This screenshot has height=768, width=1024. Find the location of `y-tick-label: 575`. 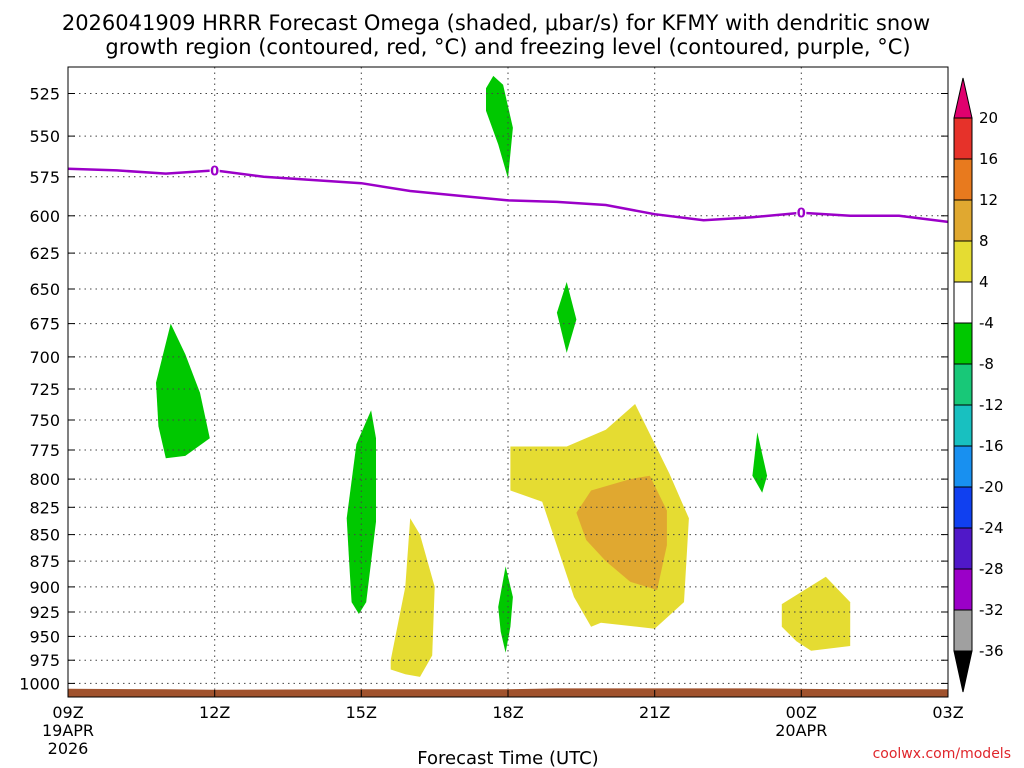

y-tick-label: 575 is located at coordinates (44, 177).